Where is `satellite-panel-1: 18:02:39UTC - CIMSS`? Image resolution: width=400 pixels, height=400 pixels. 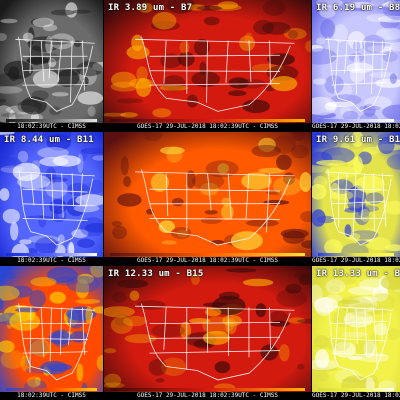
satellite-panel-1: 18:02:39UTC - CIMSS is located at coordinates (51, 65).